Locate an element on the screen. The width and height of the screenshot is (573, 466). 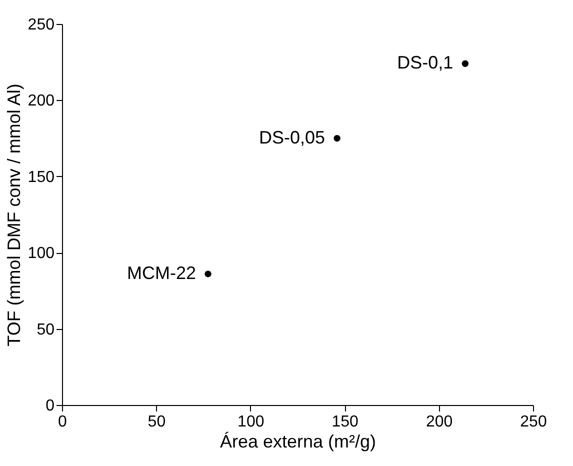
y-tick-label: 0 is located at coordinates (50, 406).